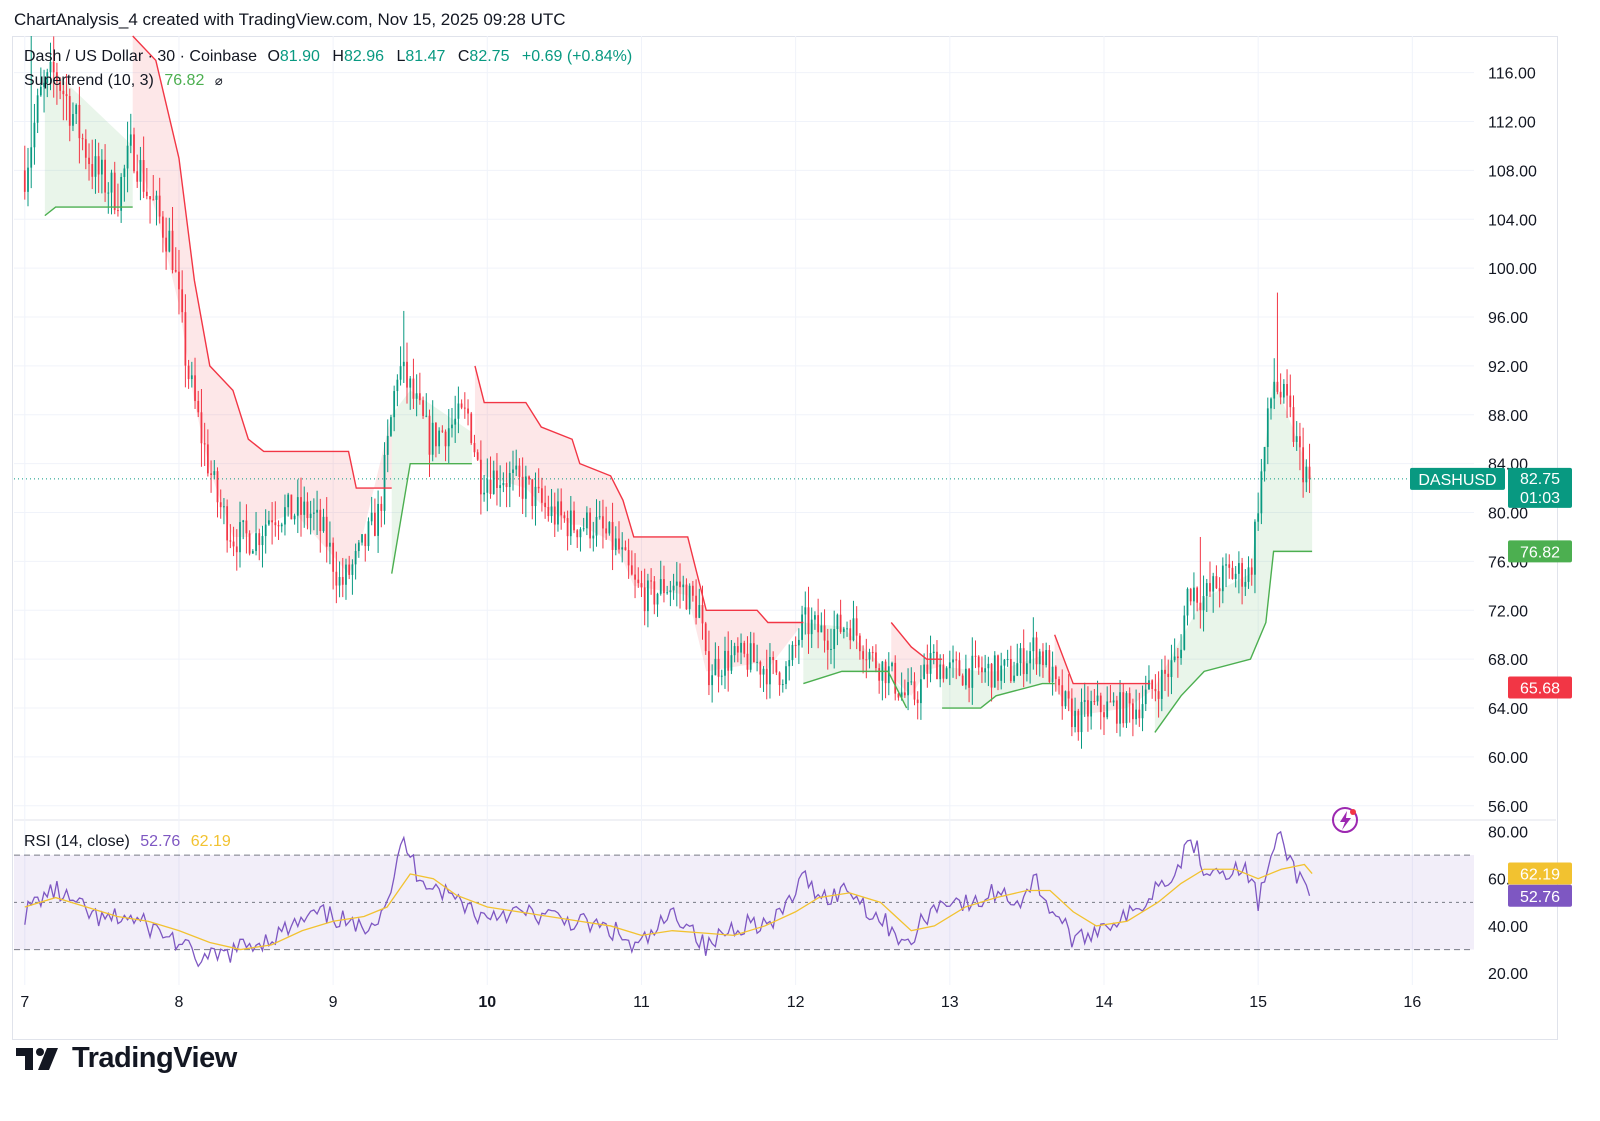  What do you see at coordinates (1540, 873) in the screenshot?
I see `rsi-ma-tag-bg` at bounding box center [1540, 873].